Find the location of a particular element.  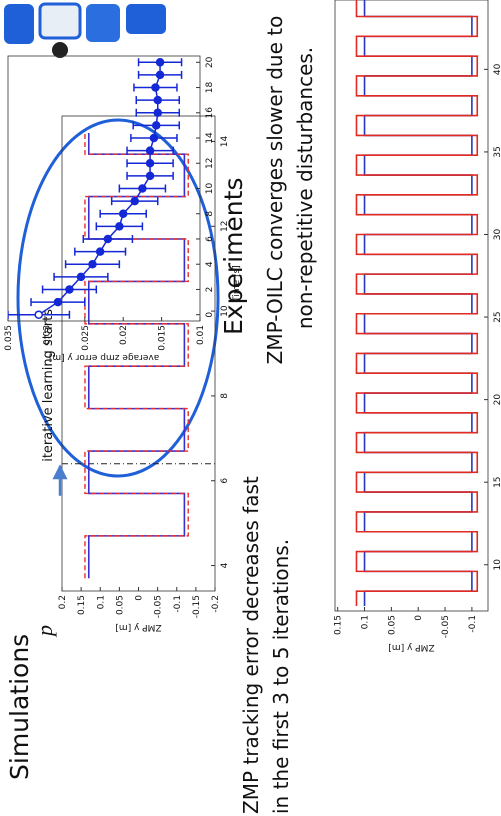

section-title: Experiments is located at coordinates (233, 256).